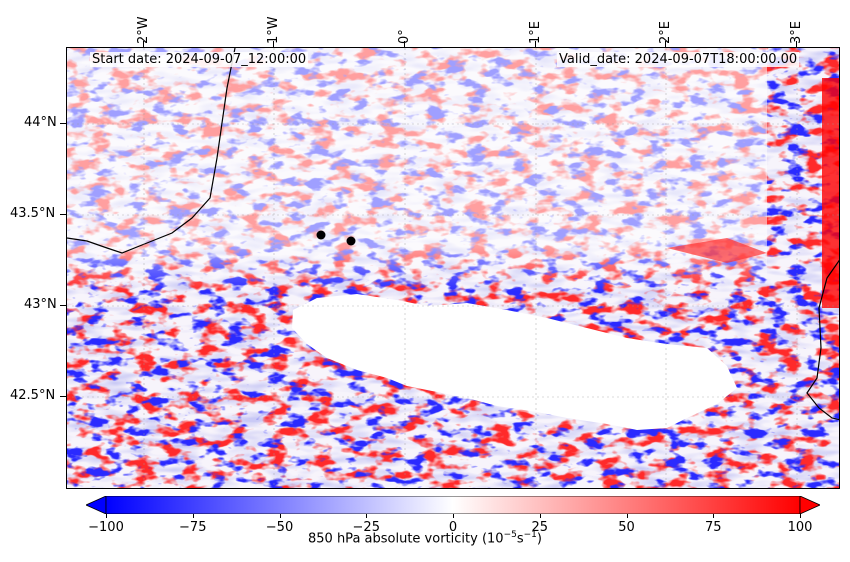 The image size is (850, 562). Describe the element at coordinates (539, 539) in the screenshot. I see `colorbar-label-suffix: )` at that location.